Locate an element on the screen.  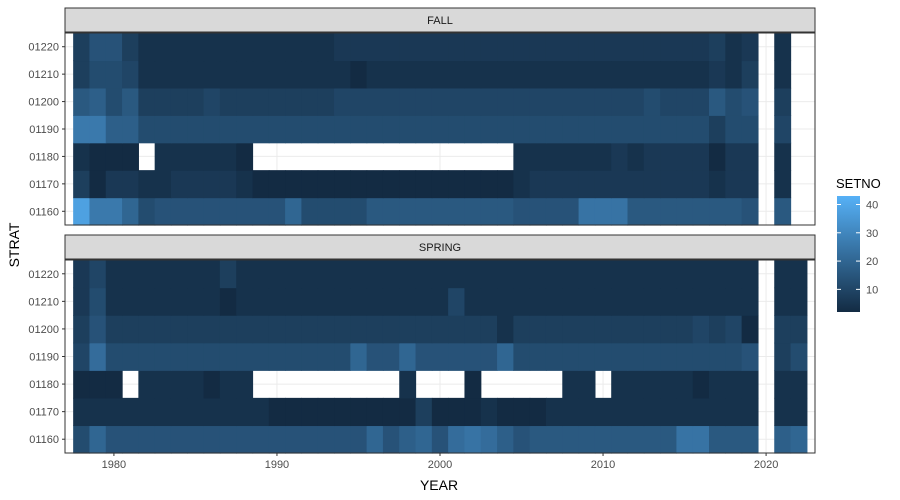
x-tick-label: 2010 is located at coordinates (603, 465).